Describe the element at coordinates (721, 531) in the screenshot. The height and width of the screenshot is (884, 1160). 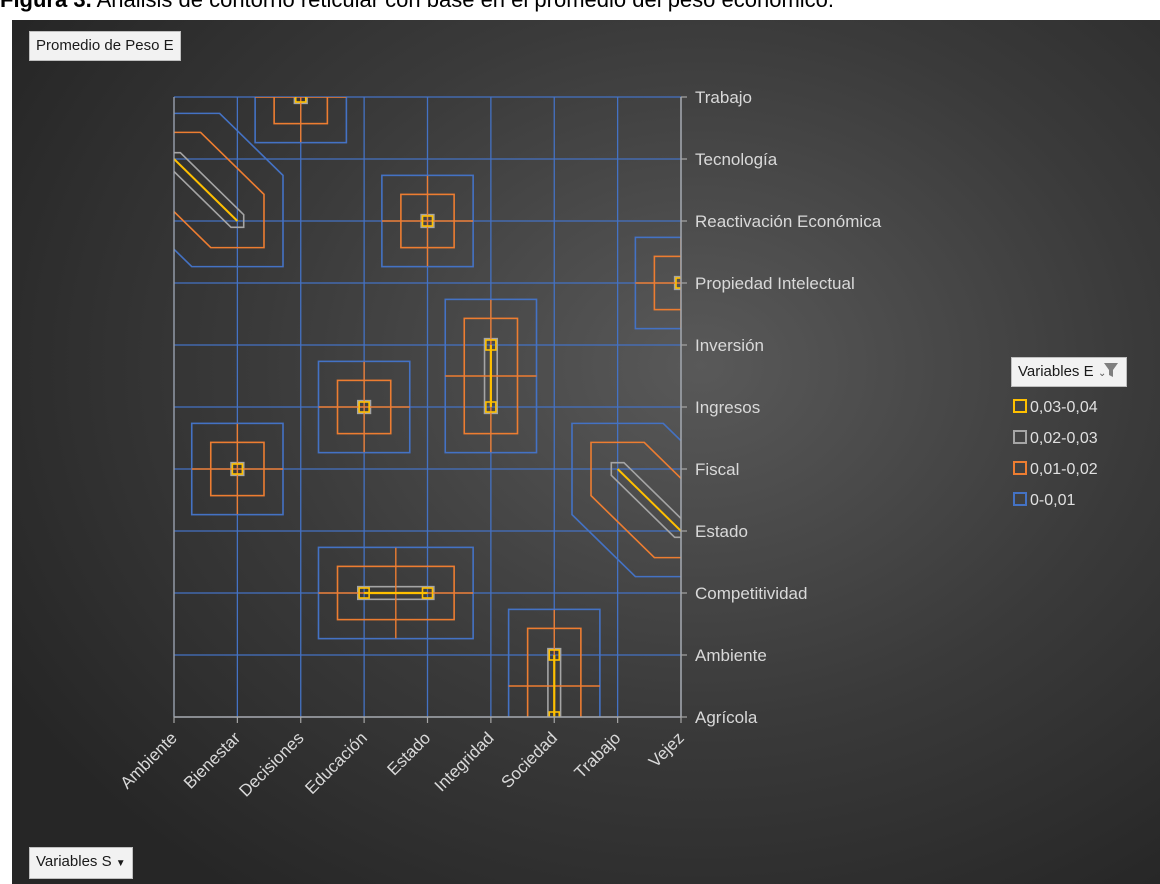
I see `y-tick-label: Estado` at that location.